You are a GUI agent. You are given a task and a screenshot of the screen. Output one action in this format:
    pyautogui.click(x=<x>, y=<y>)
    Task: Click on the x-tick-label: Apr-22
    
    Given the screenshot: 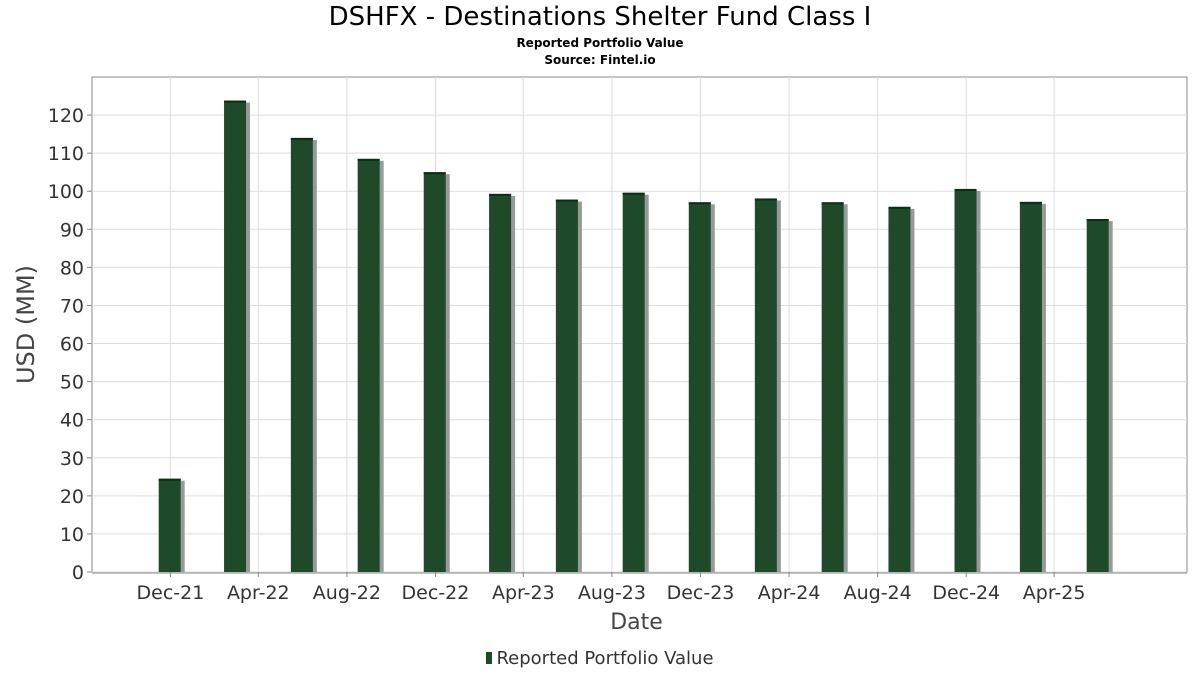 What is the action you would take?
    pyautogui.click(x=258, y=593)
    